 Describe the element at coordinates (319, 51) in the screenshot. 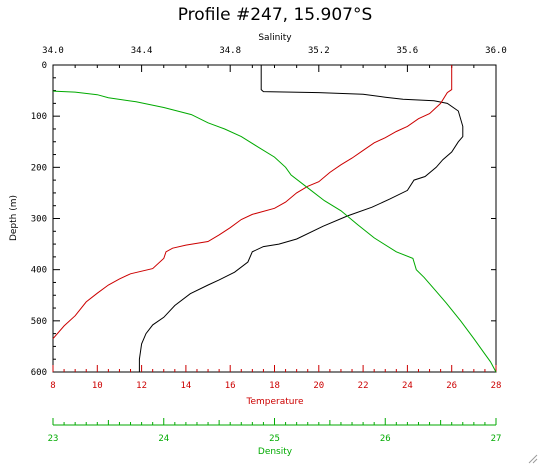

I see `salinity-tick-label: 35.2` at that location.